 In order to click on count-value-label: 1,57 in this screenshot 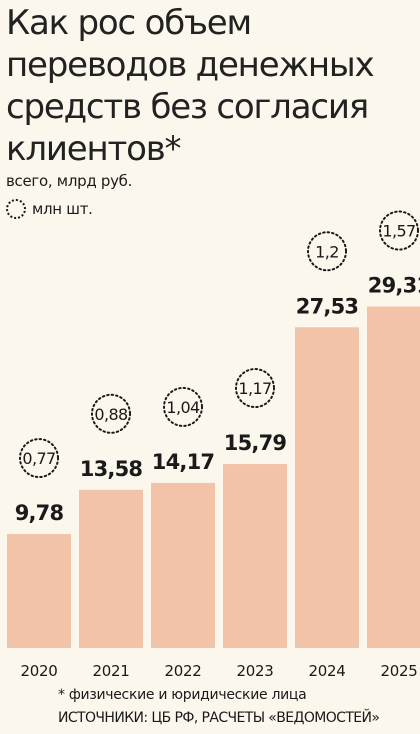, I will do `click(398, 231)`.